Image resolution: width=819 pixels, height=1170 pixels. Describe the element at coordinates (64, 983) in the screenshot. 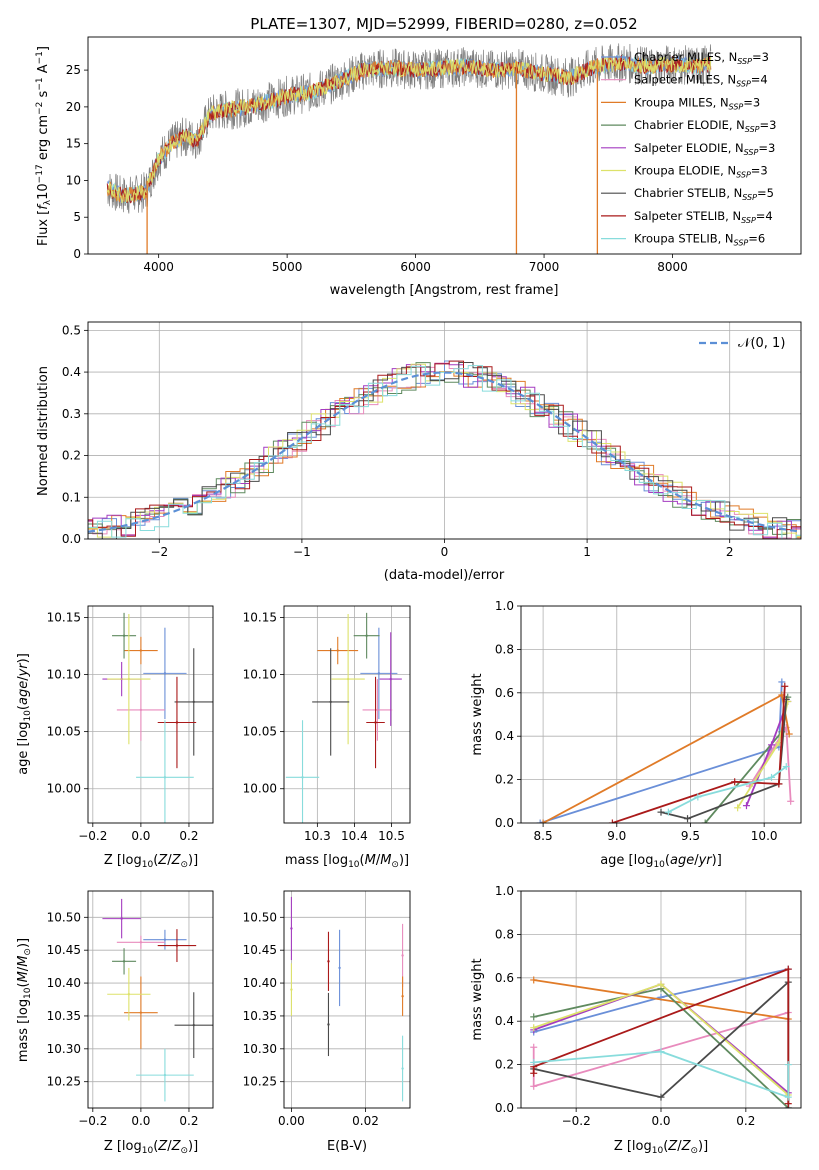

I see `y-tick-label: 10.40` at that location.